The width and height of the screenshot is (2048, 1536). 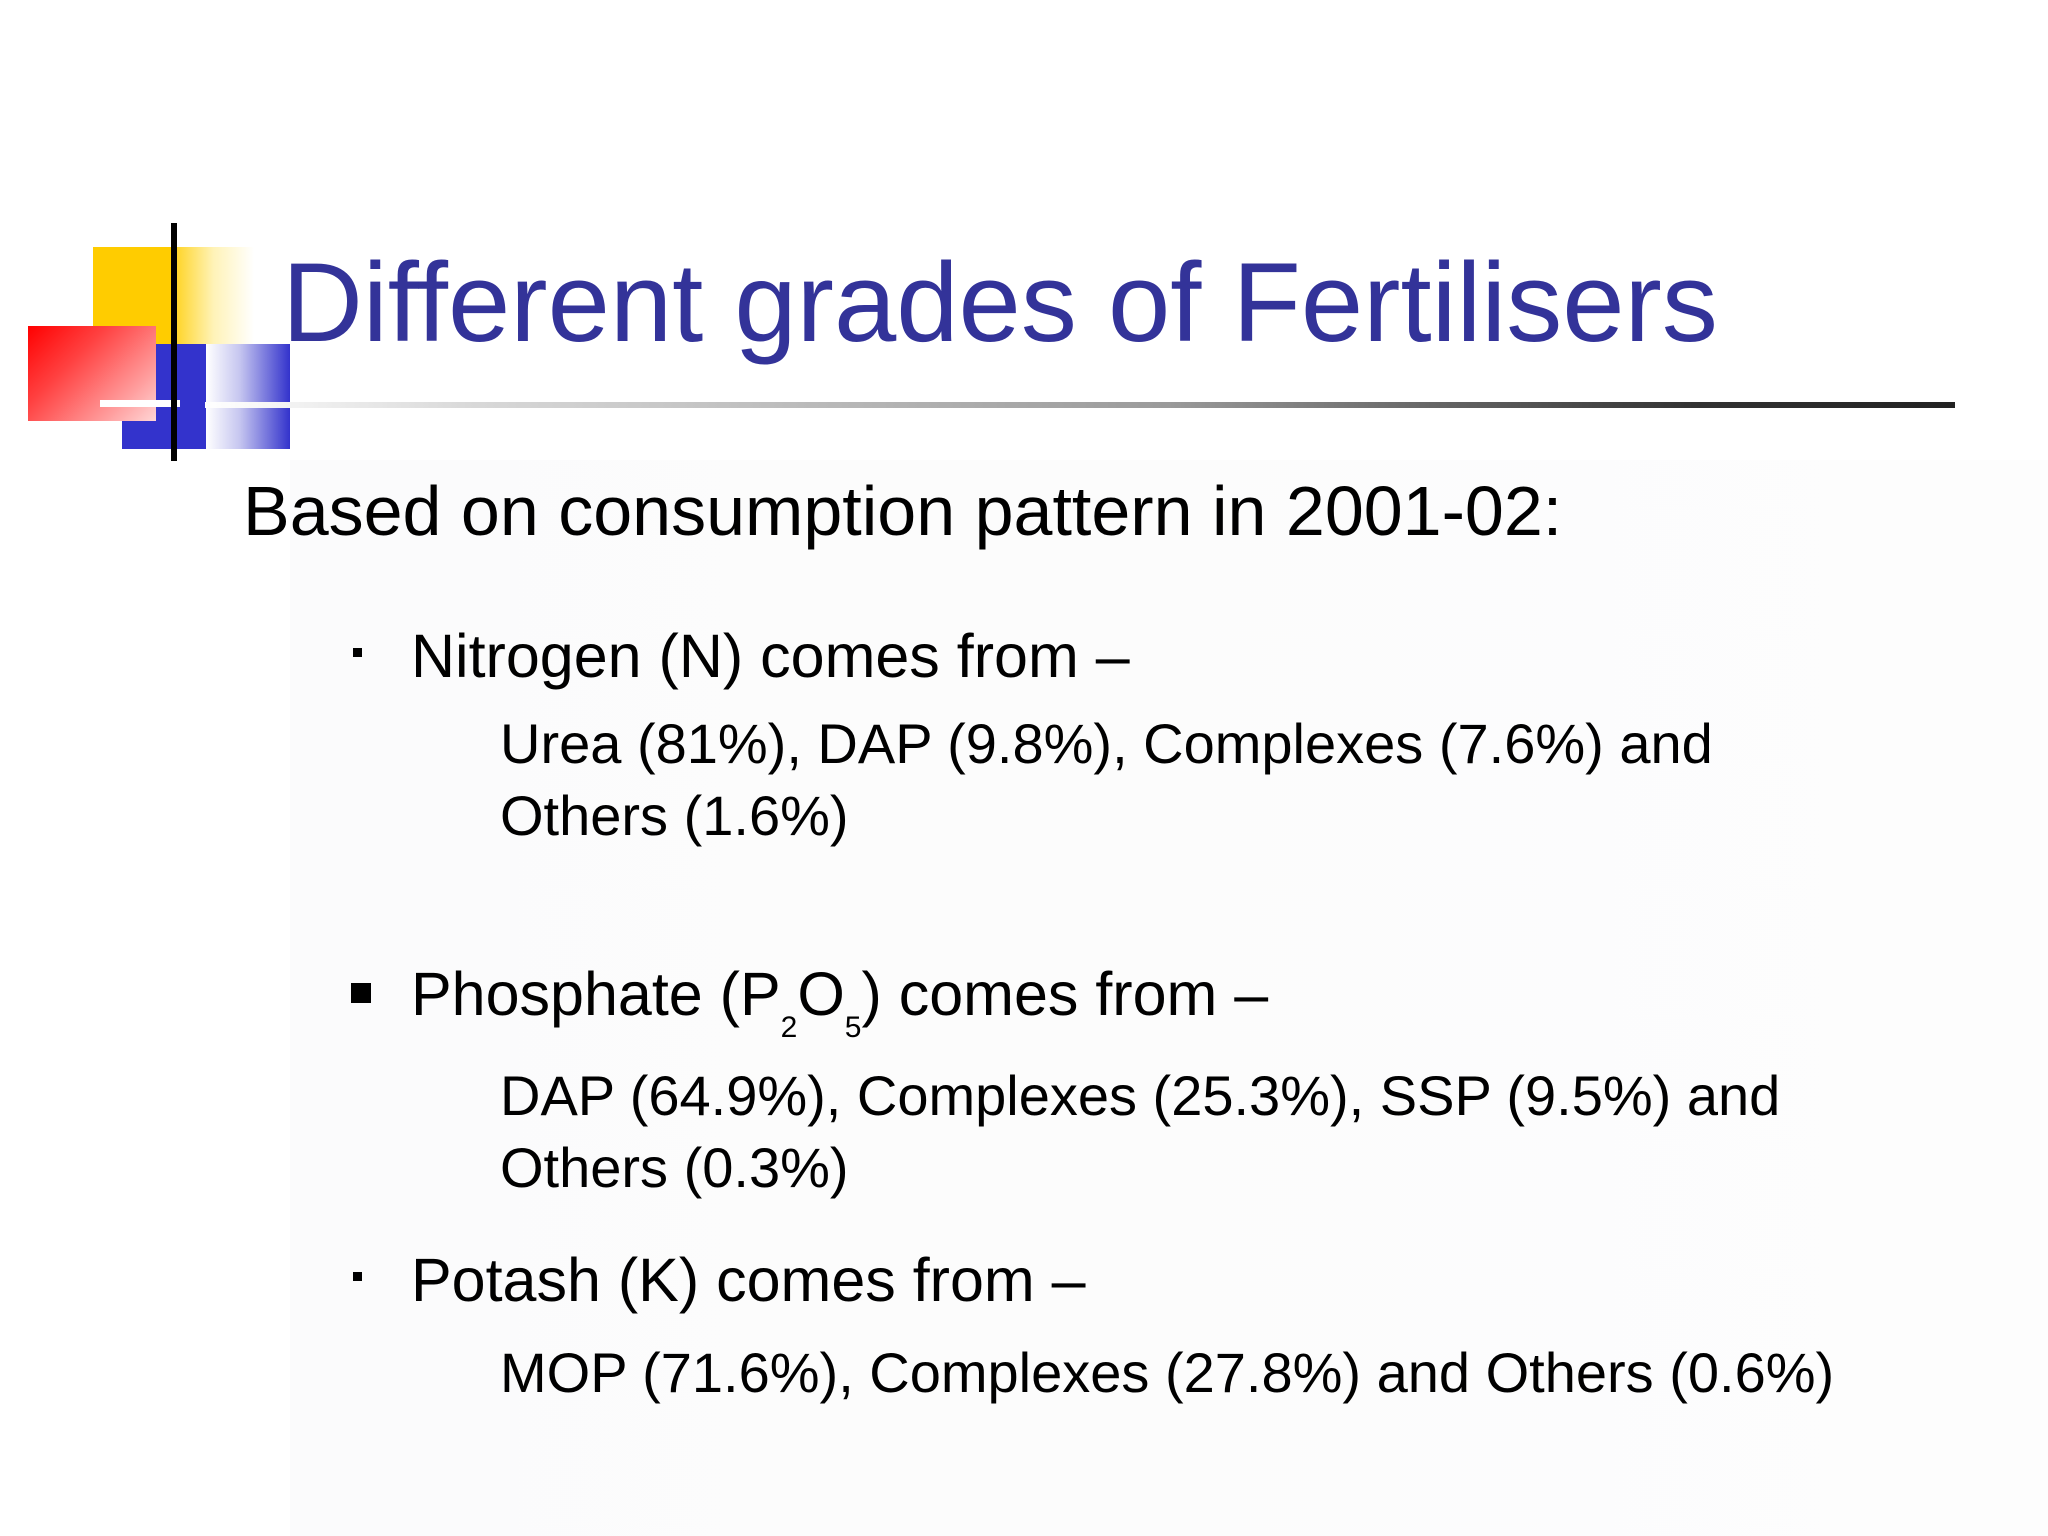 I want to click on white-line, so click(x=140, y=403).